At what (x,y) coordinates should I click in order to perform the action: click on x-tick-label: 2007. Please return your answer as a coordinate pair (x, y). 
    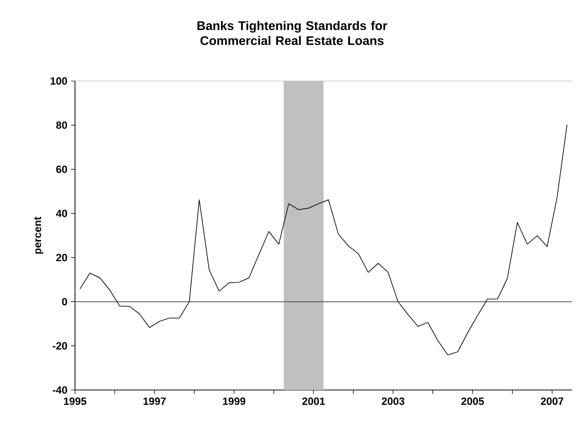
    Looking at the image, I should click on (552, 401).